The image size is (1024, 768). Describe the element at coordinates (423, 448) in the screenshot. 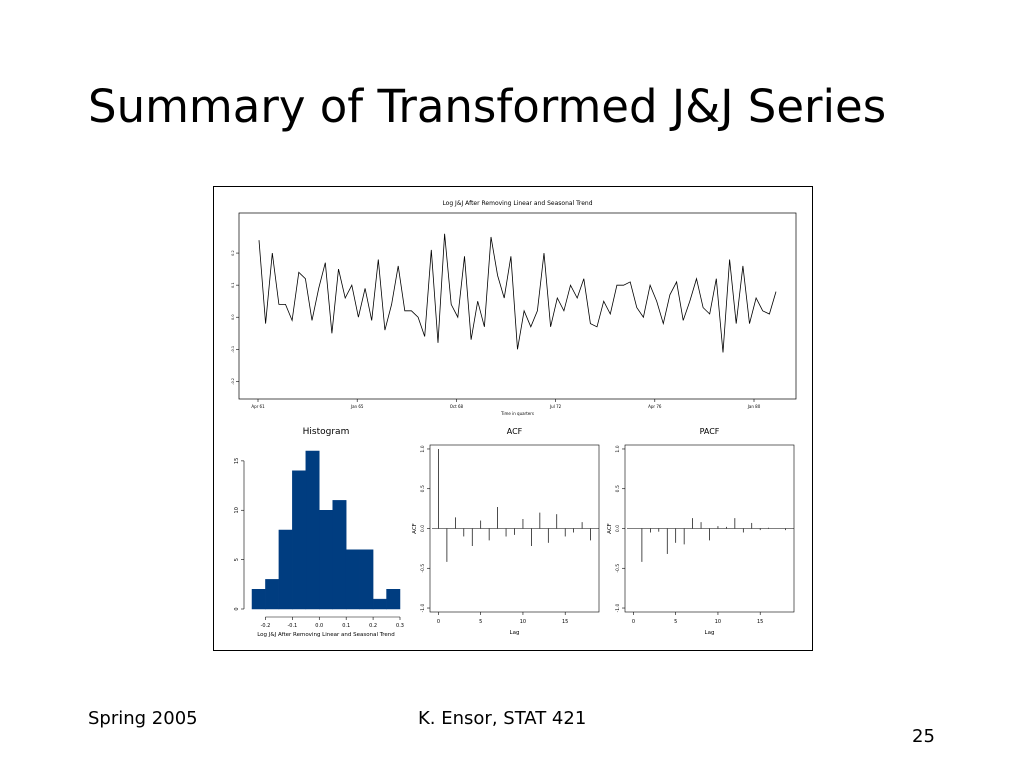

I see `acf-ytick-label: 1.0` at that location.